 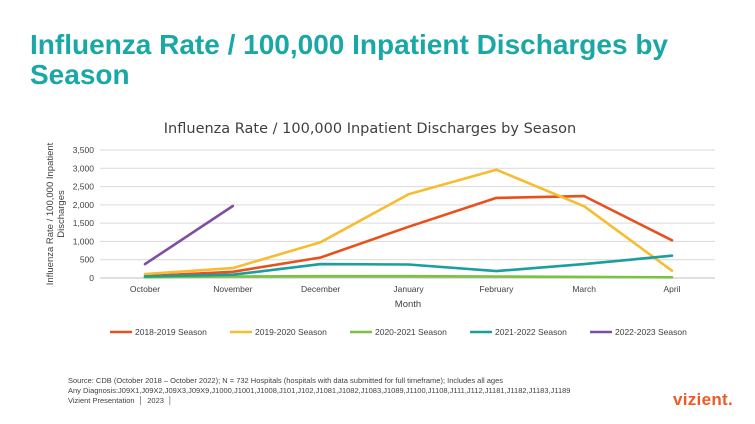 I want to click on legend-label-4: 2022-2023 Season, so click(x=651, y=332).